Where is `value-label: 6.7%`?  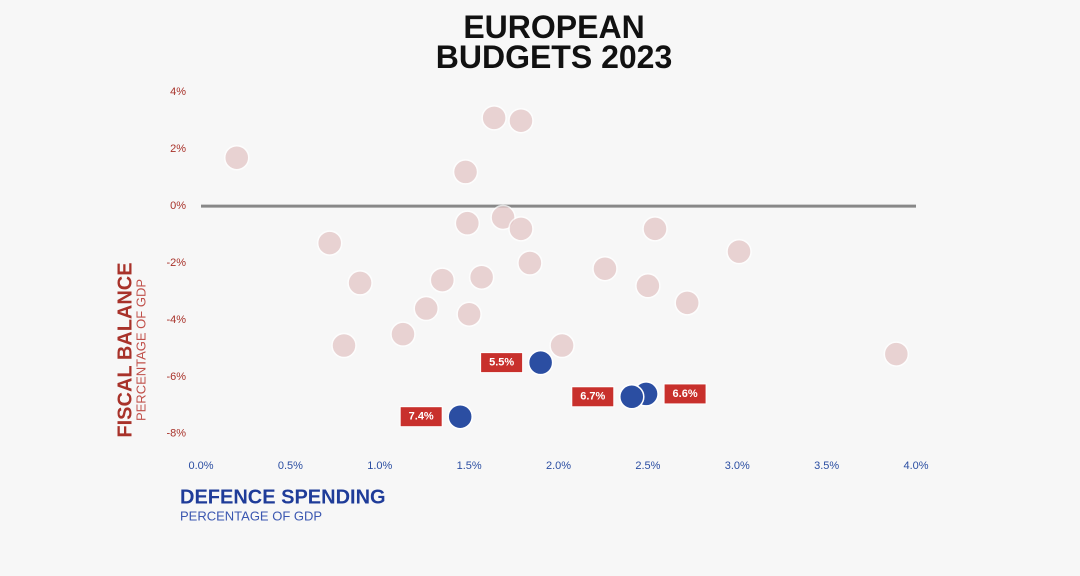
value-label: 6.7% is located at coordinates (592, 397).